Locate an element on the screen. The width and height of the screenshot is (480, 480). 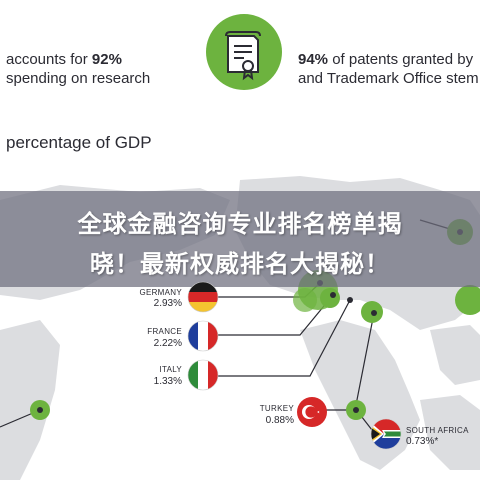
country-value-germany: 2.93% is located at coordinates (167, 303).